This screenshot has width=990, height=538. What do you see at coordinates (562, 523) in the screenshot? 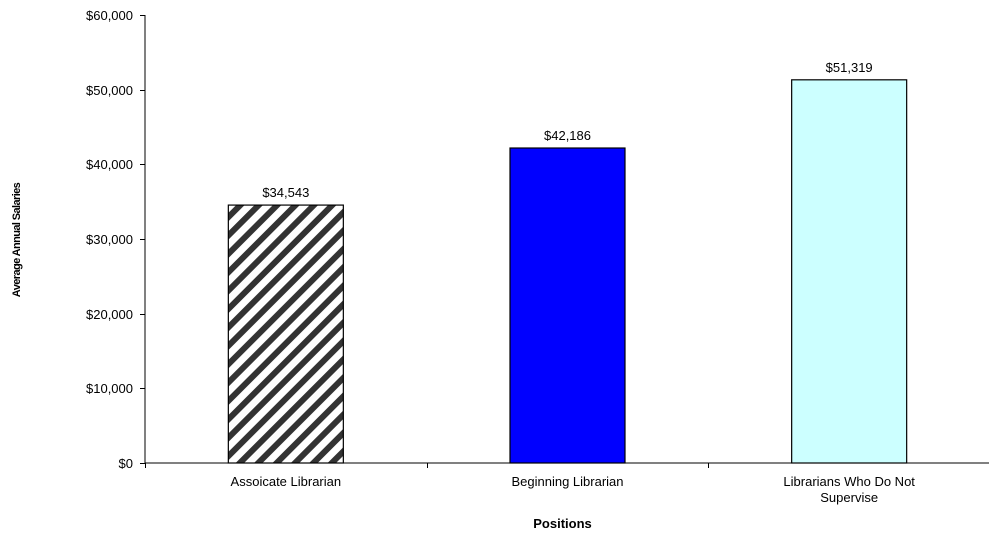
I see `x-axis-title: Positions` at bounding box center [562, 523].